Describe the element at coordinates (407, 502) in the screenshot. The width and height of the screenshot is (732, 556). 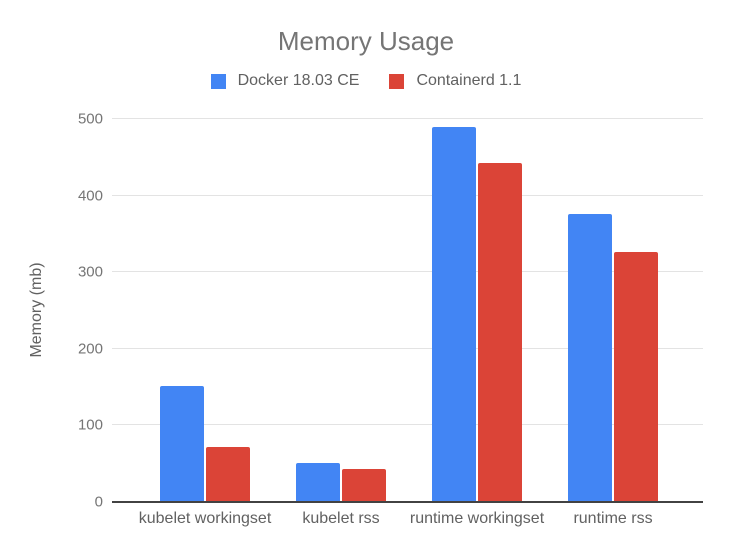
I see `x-axis-line` at that location.